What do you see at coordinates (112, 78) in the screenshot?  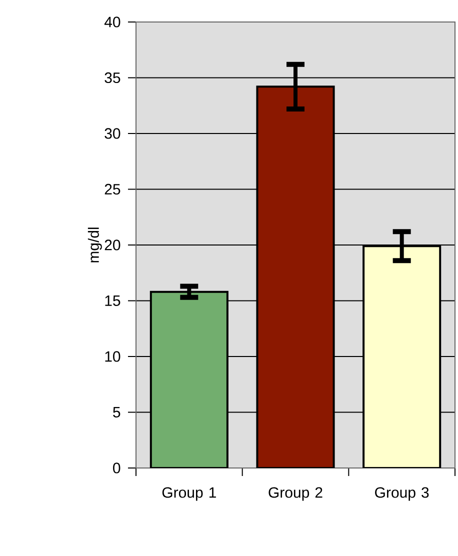 I see `y-tick-label: 35` at bounding box center [112, 78].